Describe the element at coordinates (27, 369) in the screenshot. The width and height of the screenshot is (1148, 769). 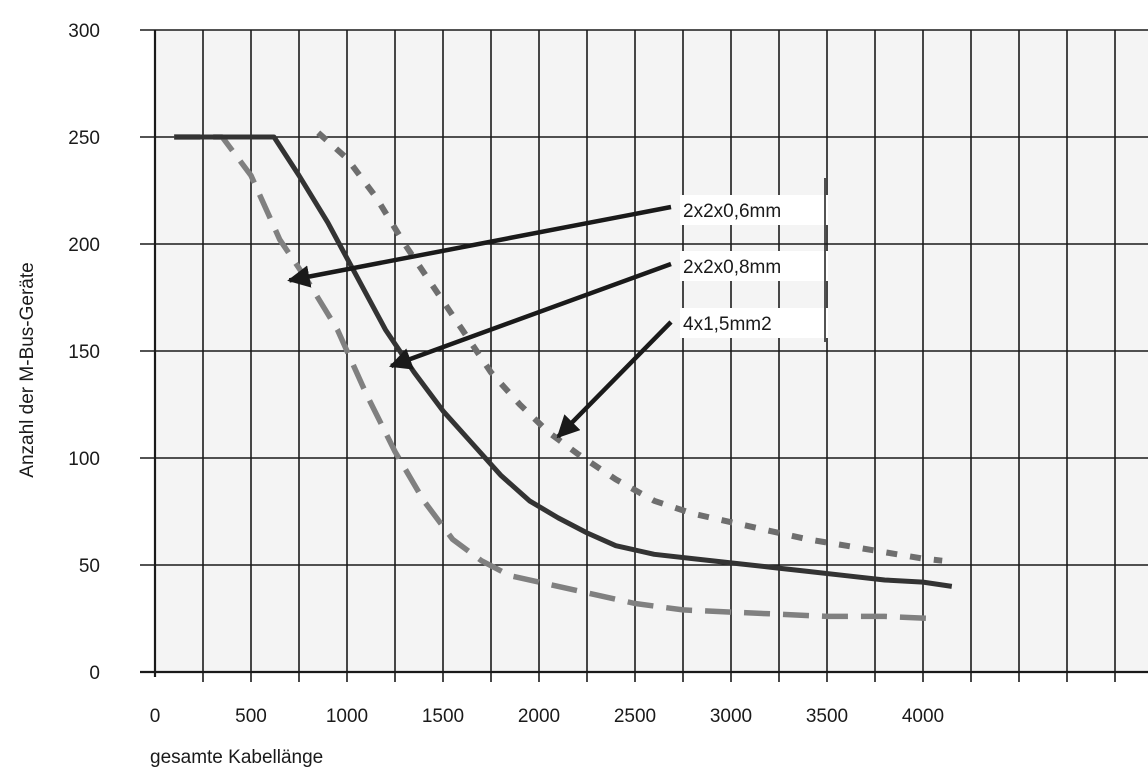
I see `y-axis-title: Anzahl der M-Bus-Geräte` at that location.